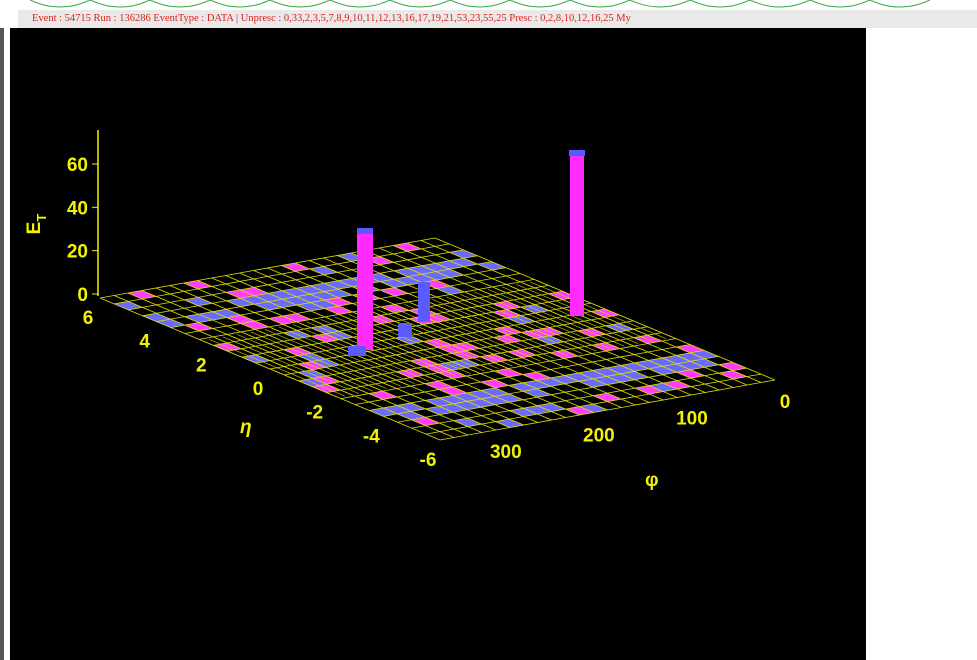 This screenshot has width=977, height=660. Describe the element at coordinates (506, 452) in the screenshot. I see `phi-tick-label: 300` at that location.